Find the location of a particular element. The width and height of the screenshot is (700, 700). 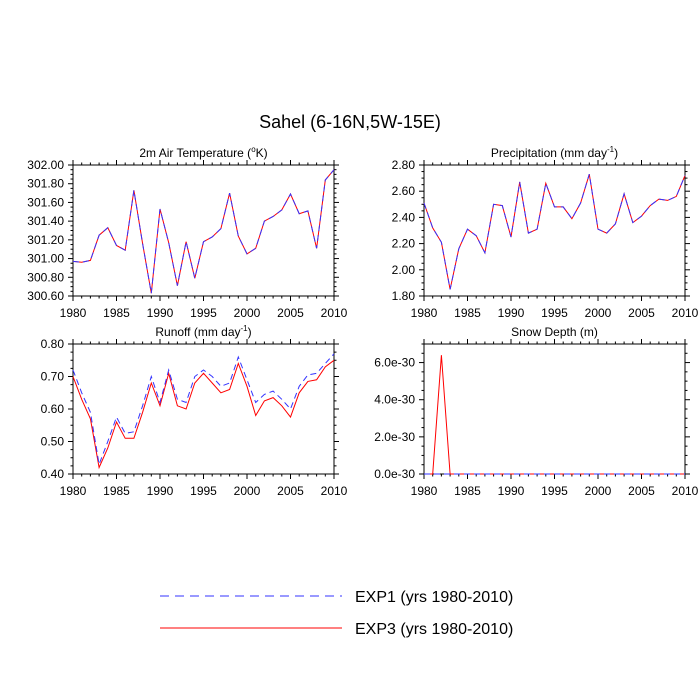

panel-title-precipitation: Precipitation (mm day-1) is located at coordinates (554, 152).